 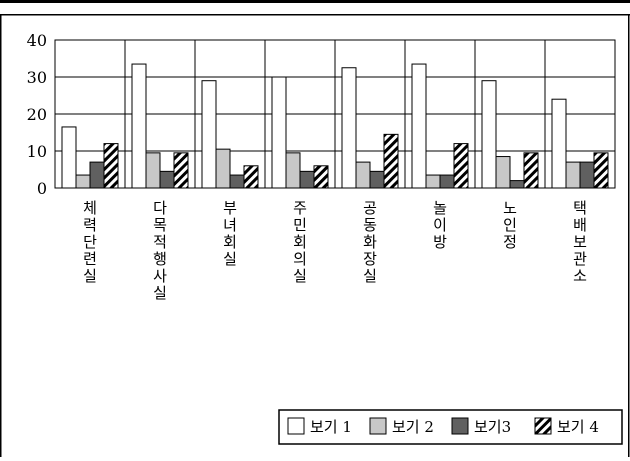 I want to click on legend: 보기 1 보기 2 보기3 보기 4, so click(x=450, y=427).